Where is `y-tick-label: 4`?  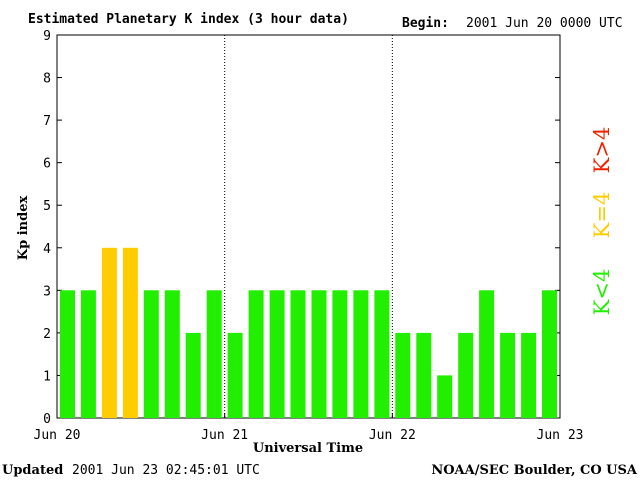
y-tick-label: 4 is located at coordinates (47, 249).